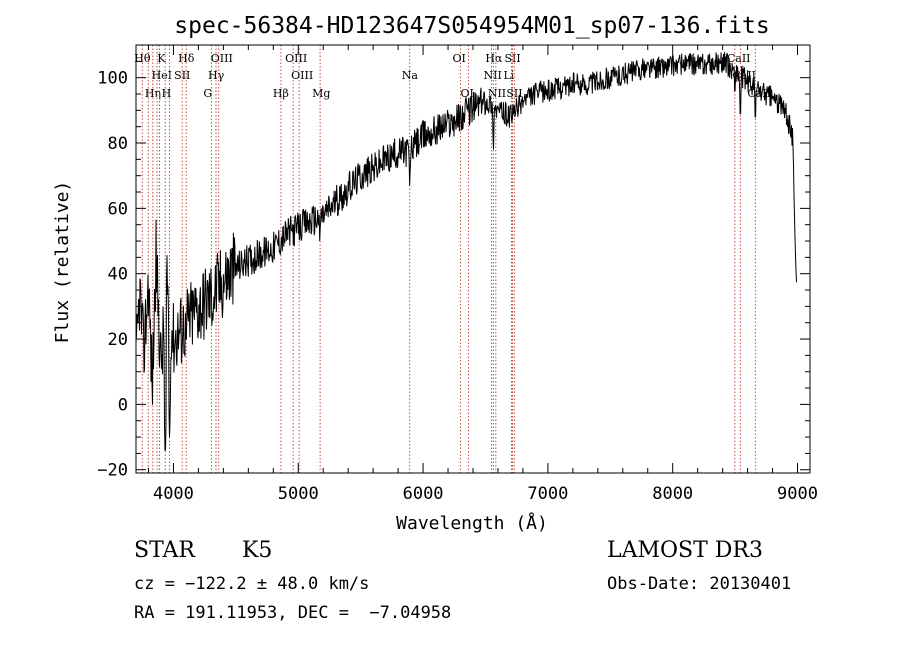 This screenshot has width=900, height=649. What do you see at coordinates (153, 93) in the screenshot?
I see `line-marker-label-2: Hη` at bounding box center [153, 93].